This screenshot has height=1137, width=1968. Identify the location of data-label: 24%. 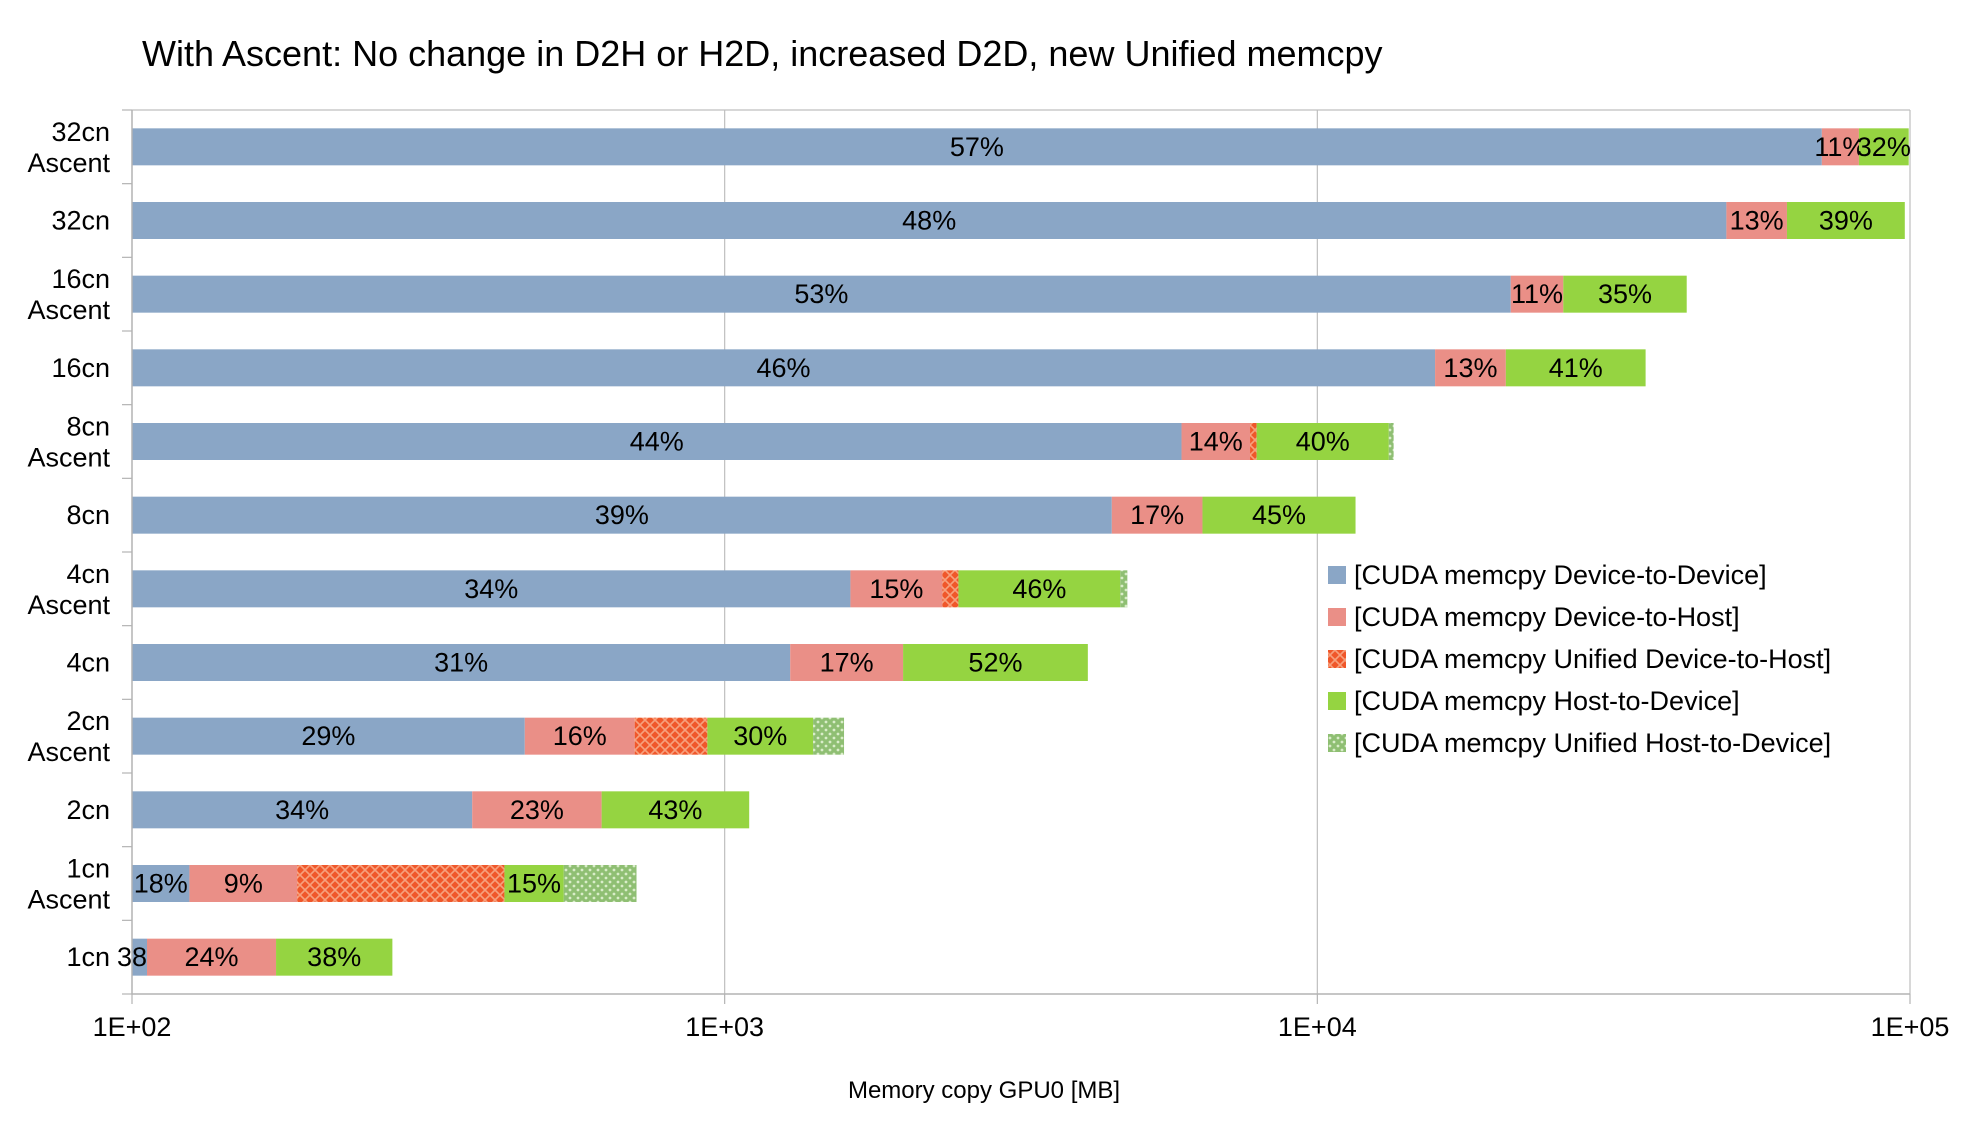
(211, 957).